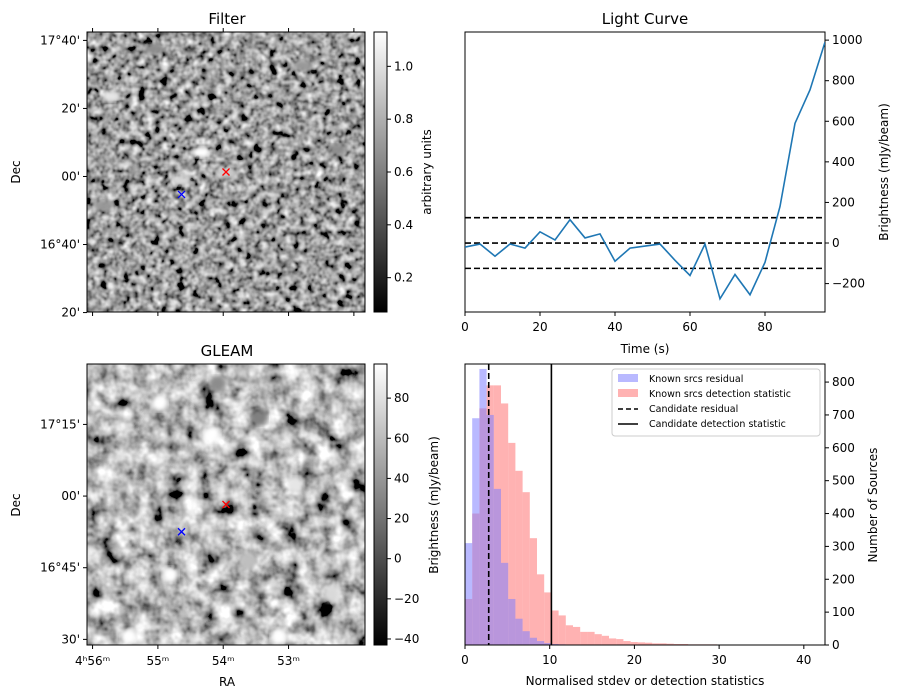 Image resolution: width=902 pixels, height=699 pixels. Describe the element at coordinates (843, 121) in the screenshot. I see `y-tick-label-4: 600` at that location.